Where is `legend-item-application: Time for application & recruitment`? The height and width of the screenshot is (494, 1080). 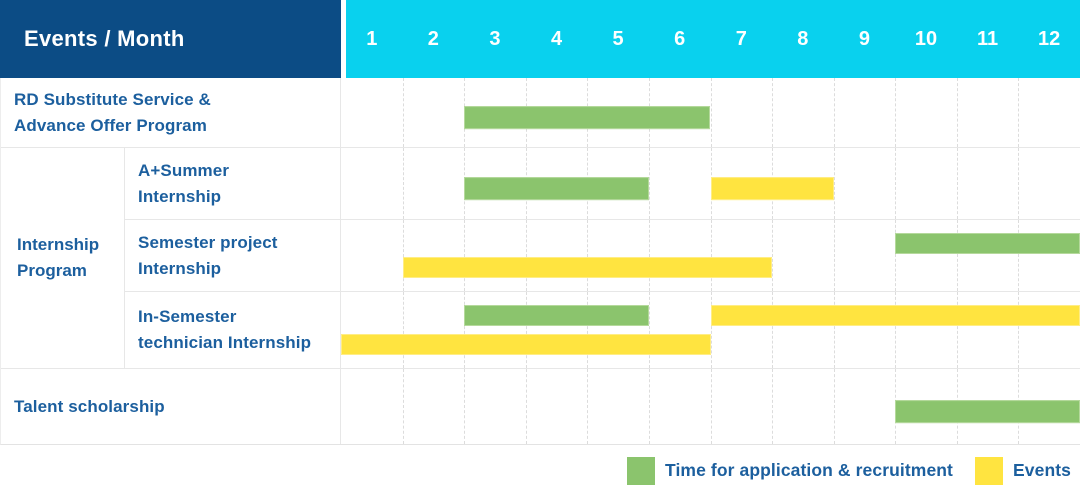 legend-item-application: Time for application & recruitment is located at coordinates (790, 470).